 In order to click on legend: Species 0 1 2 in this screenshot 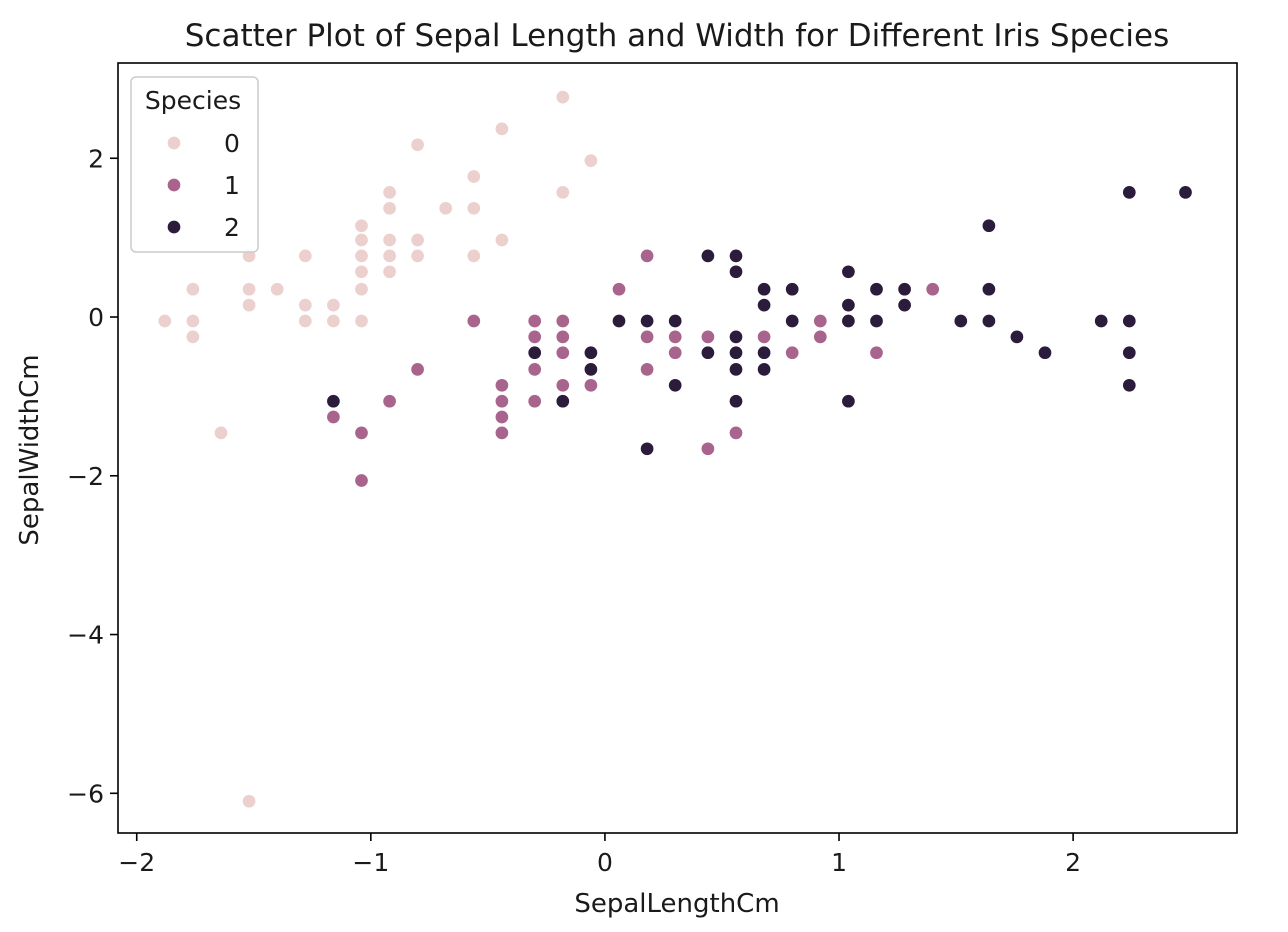, I will do `click(194, 164)`.